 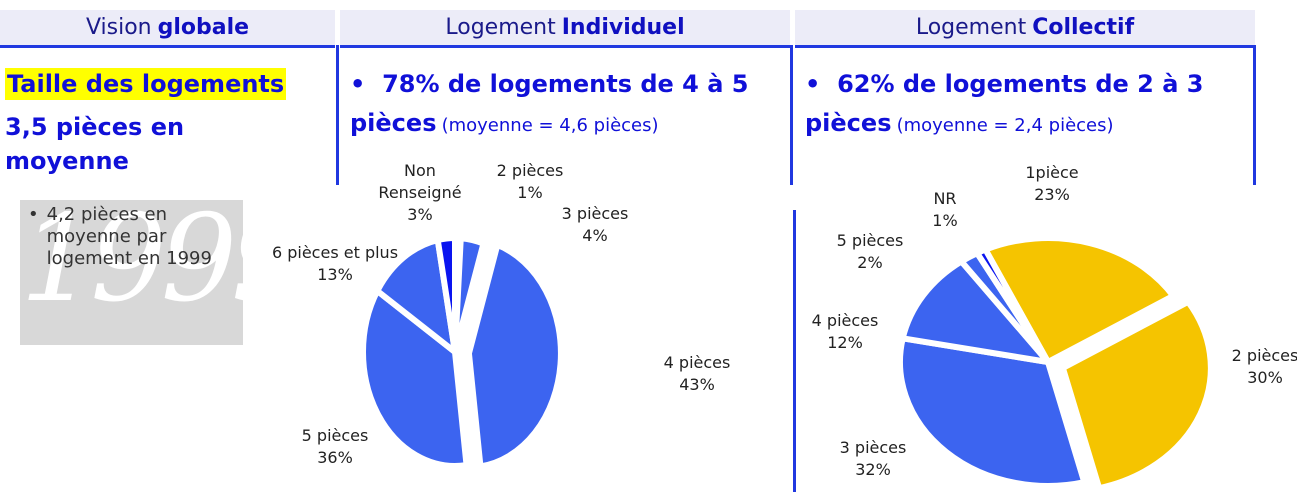 I want to click on slice-value: 43%, so click(x=697, y=384).